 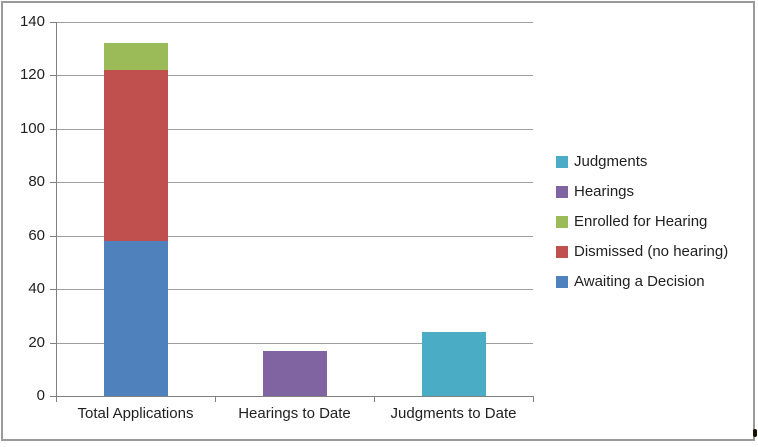 What do you see at coordinates (651, 251) in the screenshot?
I see `legend-label: Dismissed (no hearing)` at bounding box center [651, 251].